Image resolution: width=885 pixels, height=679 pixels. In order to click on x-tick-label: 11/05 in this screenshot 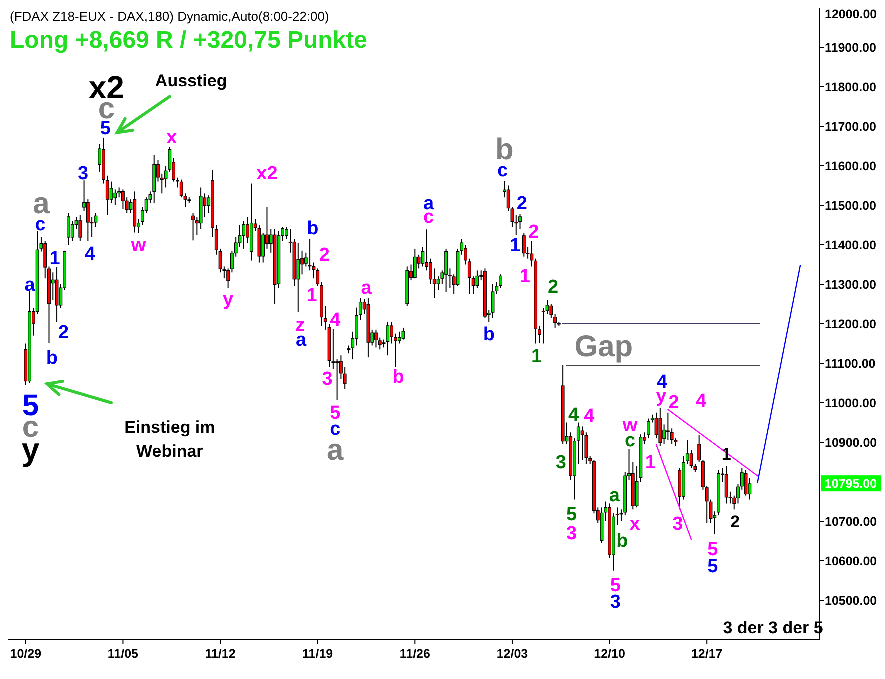, I will do `click(123, 654)`.